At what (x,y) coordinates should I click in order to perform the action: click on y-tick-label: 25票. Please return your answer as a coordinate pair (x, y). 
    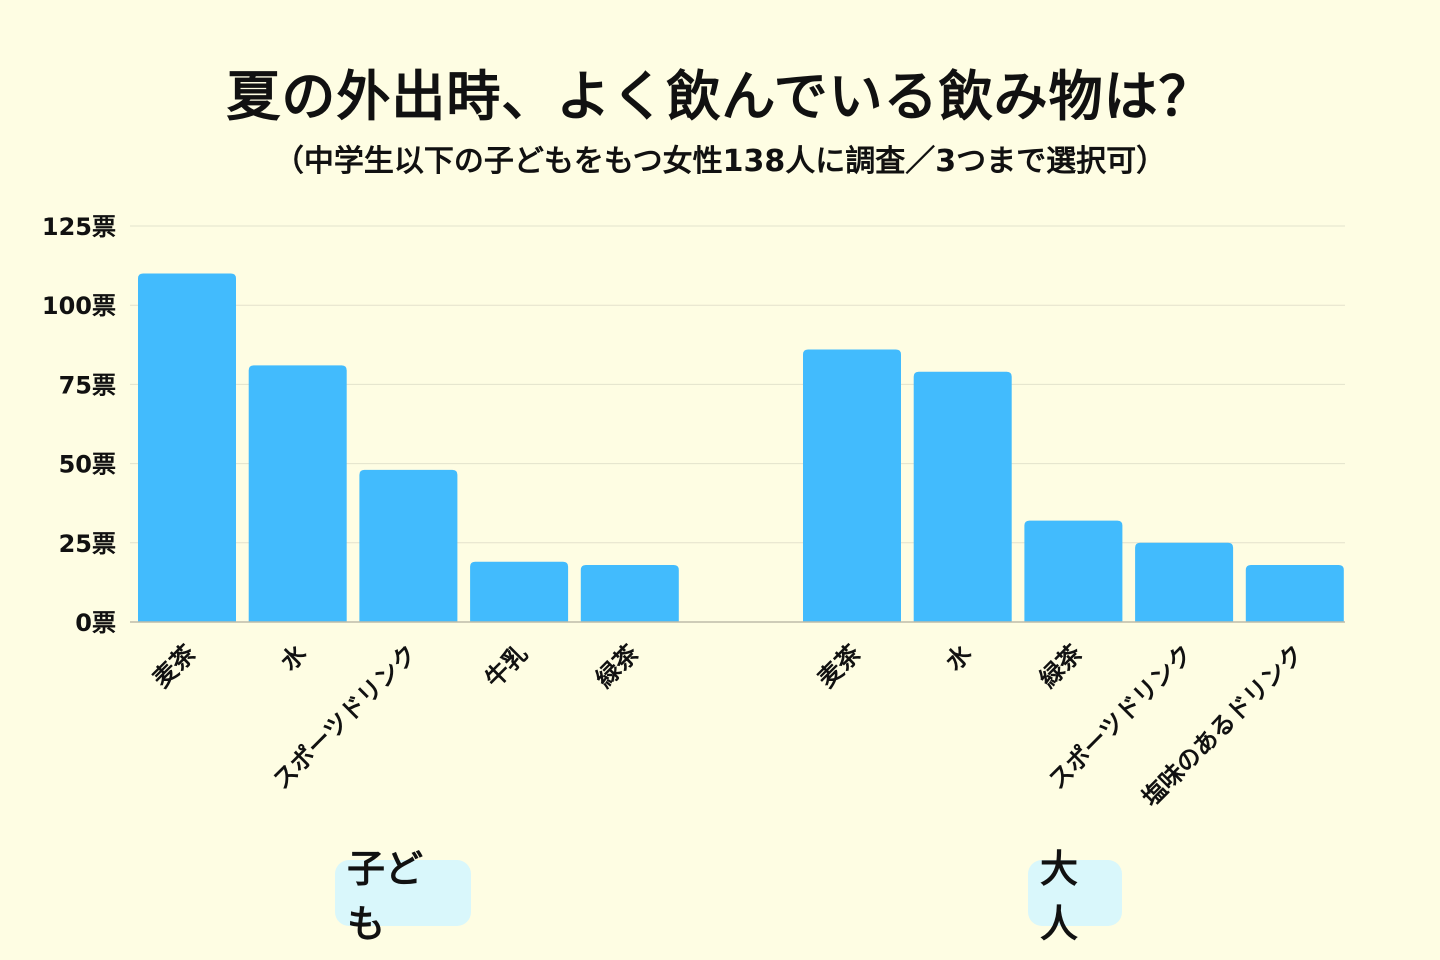
    Looking at the image, I should click on (87, 544).